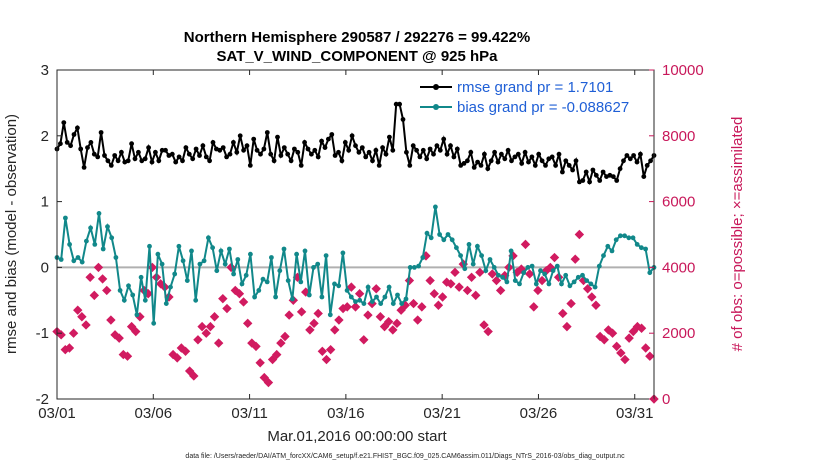 This screenshot has height=470, width=830. Describe the element at coordinates (249, 413) in the screenshot. I see `x-tick-label: 03/11` at that location.